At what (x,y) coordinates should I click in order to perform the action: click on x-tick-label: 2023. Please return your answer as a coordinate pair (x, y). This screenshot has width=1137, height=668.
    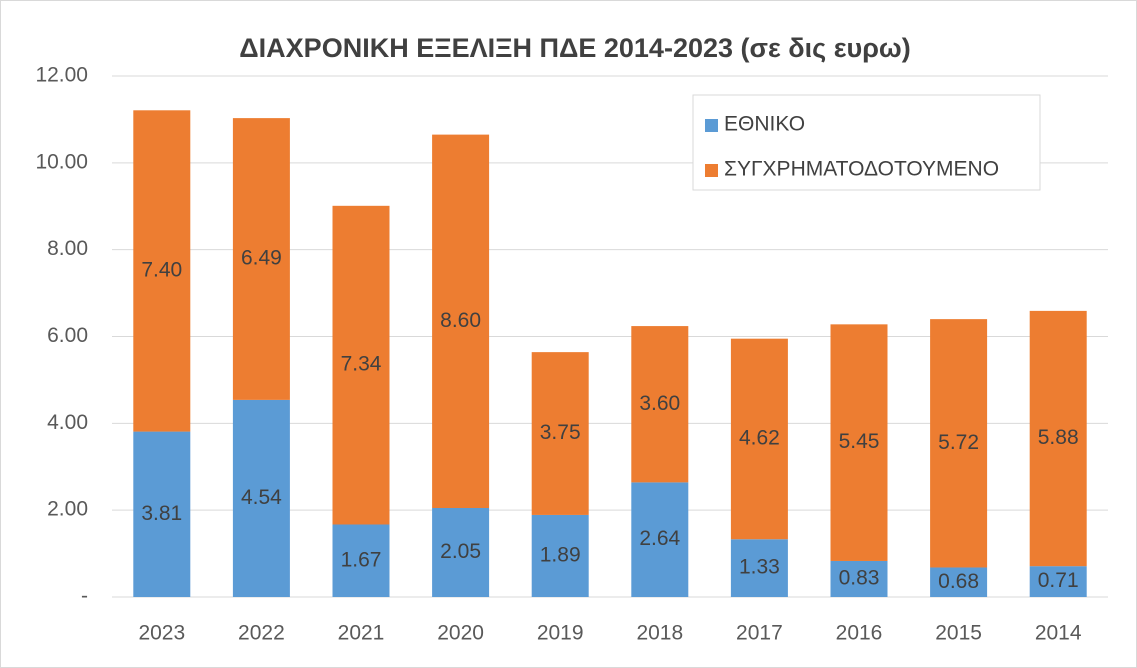
    Looking at the image, I should click on (161, 633).